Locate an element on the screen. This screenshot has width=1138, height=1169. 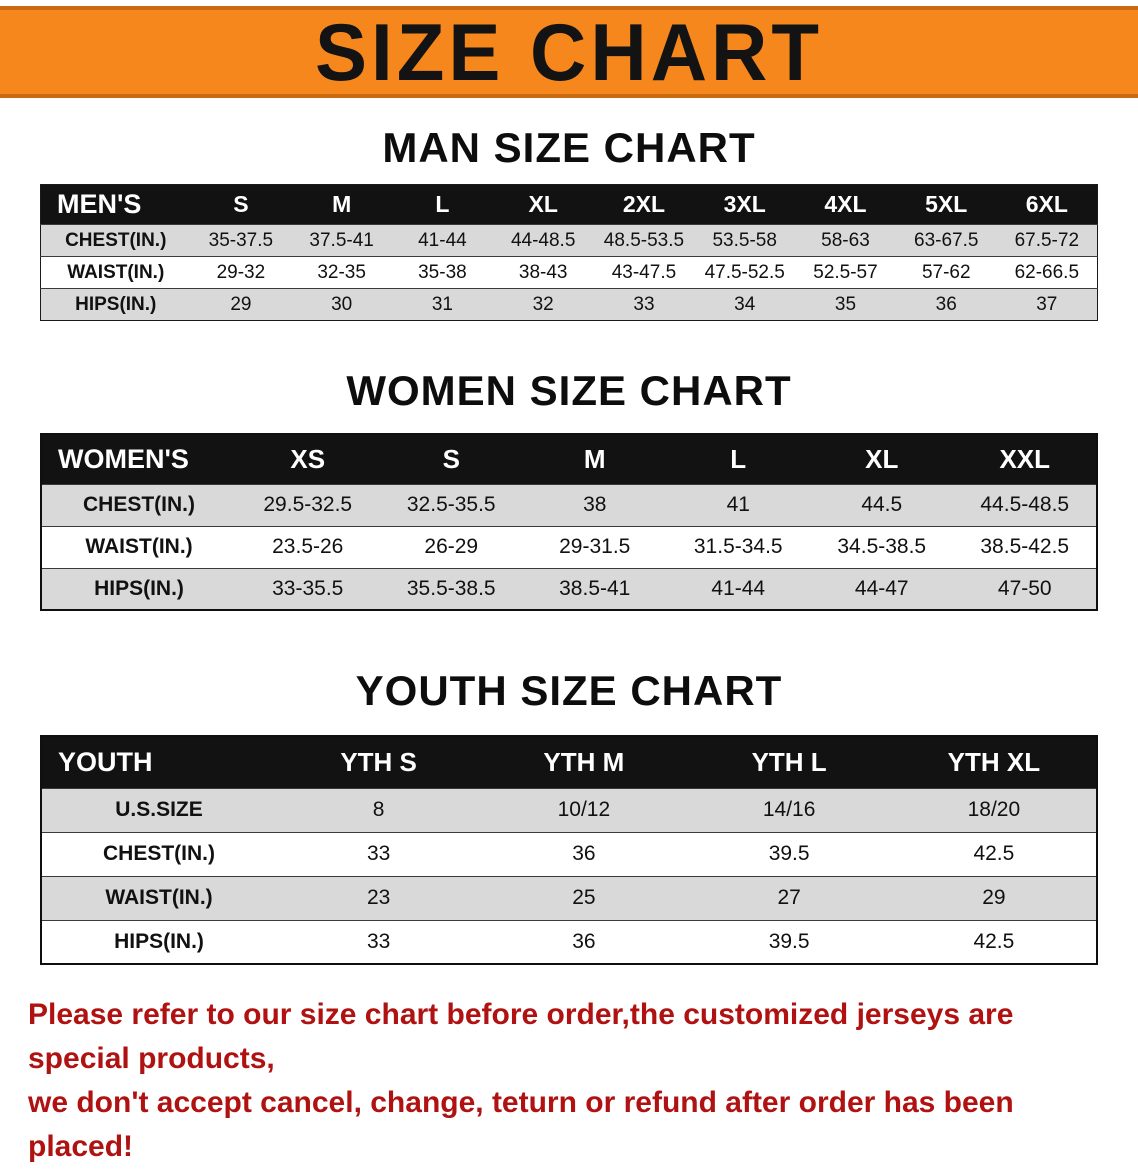
value-cell: 38.5-42.5 is located at coordinates (1025, 547).